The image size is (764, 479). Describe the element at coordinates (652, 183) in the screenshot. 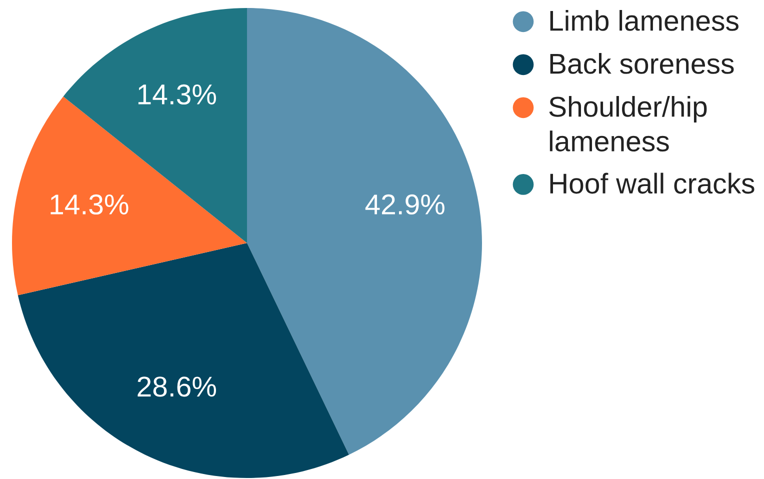

I see `legend-label: Hoof wall cracks` at that location.